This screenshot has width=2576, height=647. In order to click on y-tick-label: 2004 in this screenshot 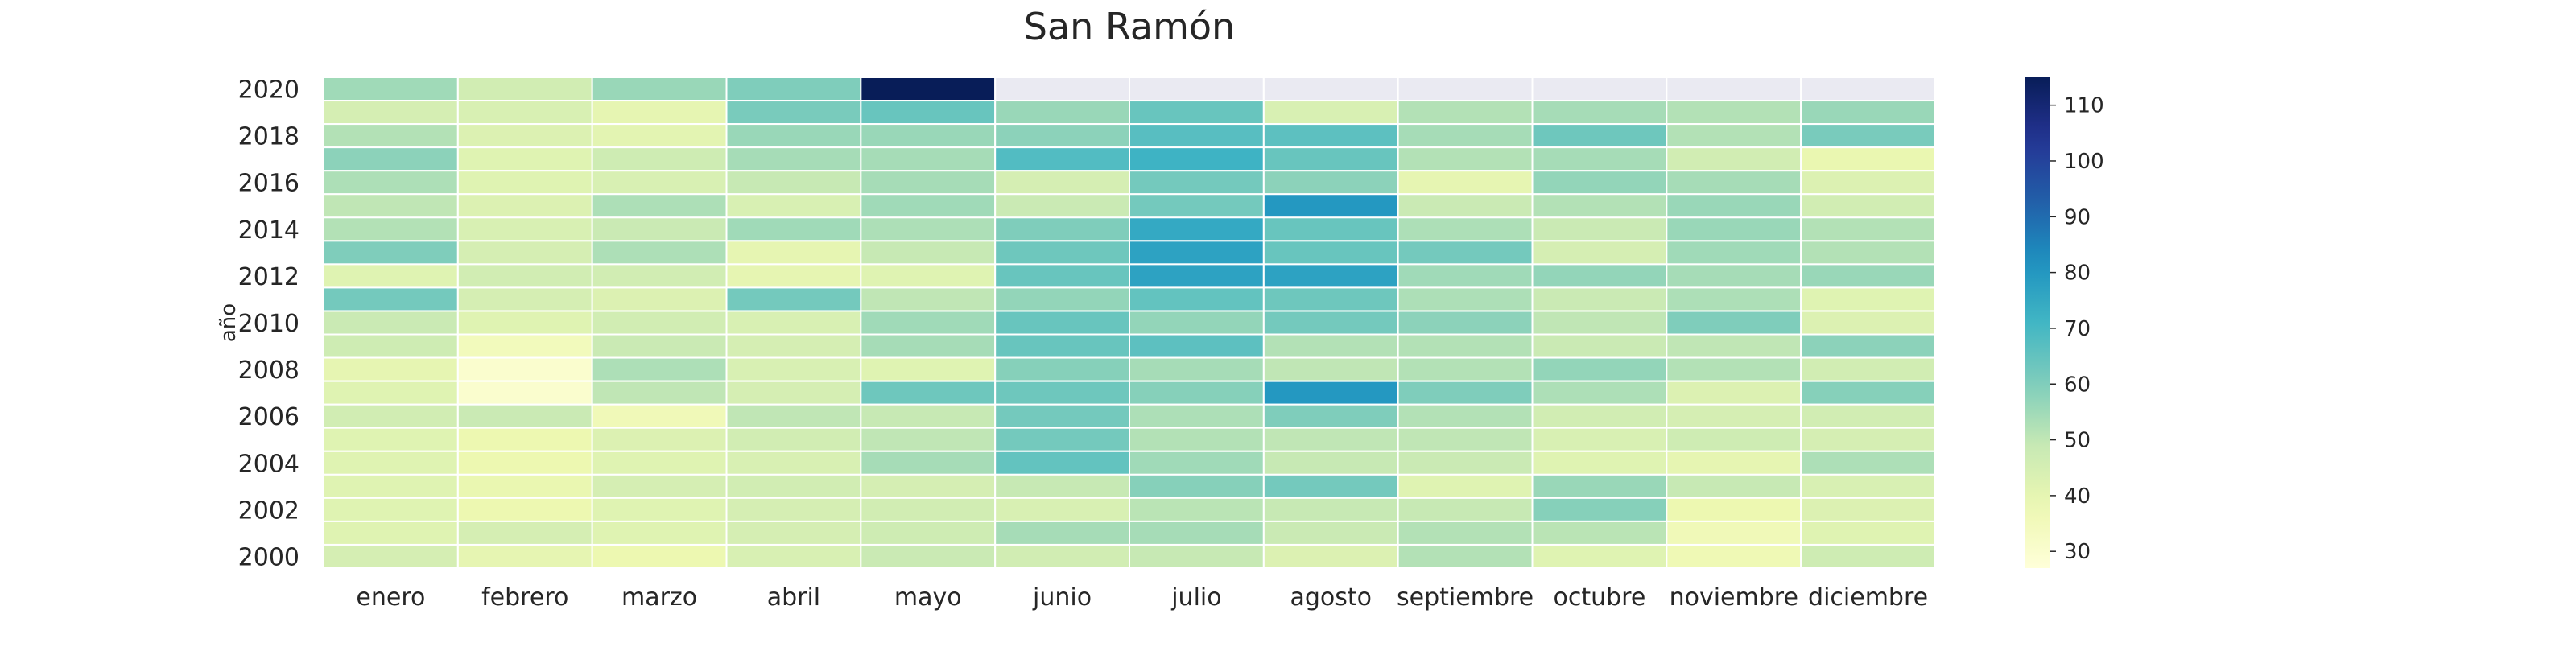, I will do `click(268, 464)`.